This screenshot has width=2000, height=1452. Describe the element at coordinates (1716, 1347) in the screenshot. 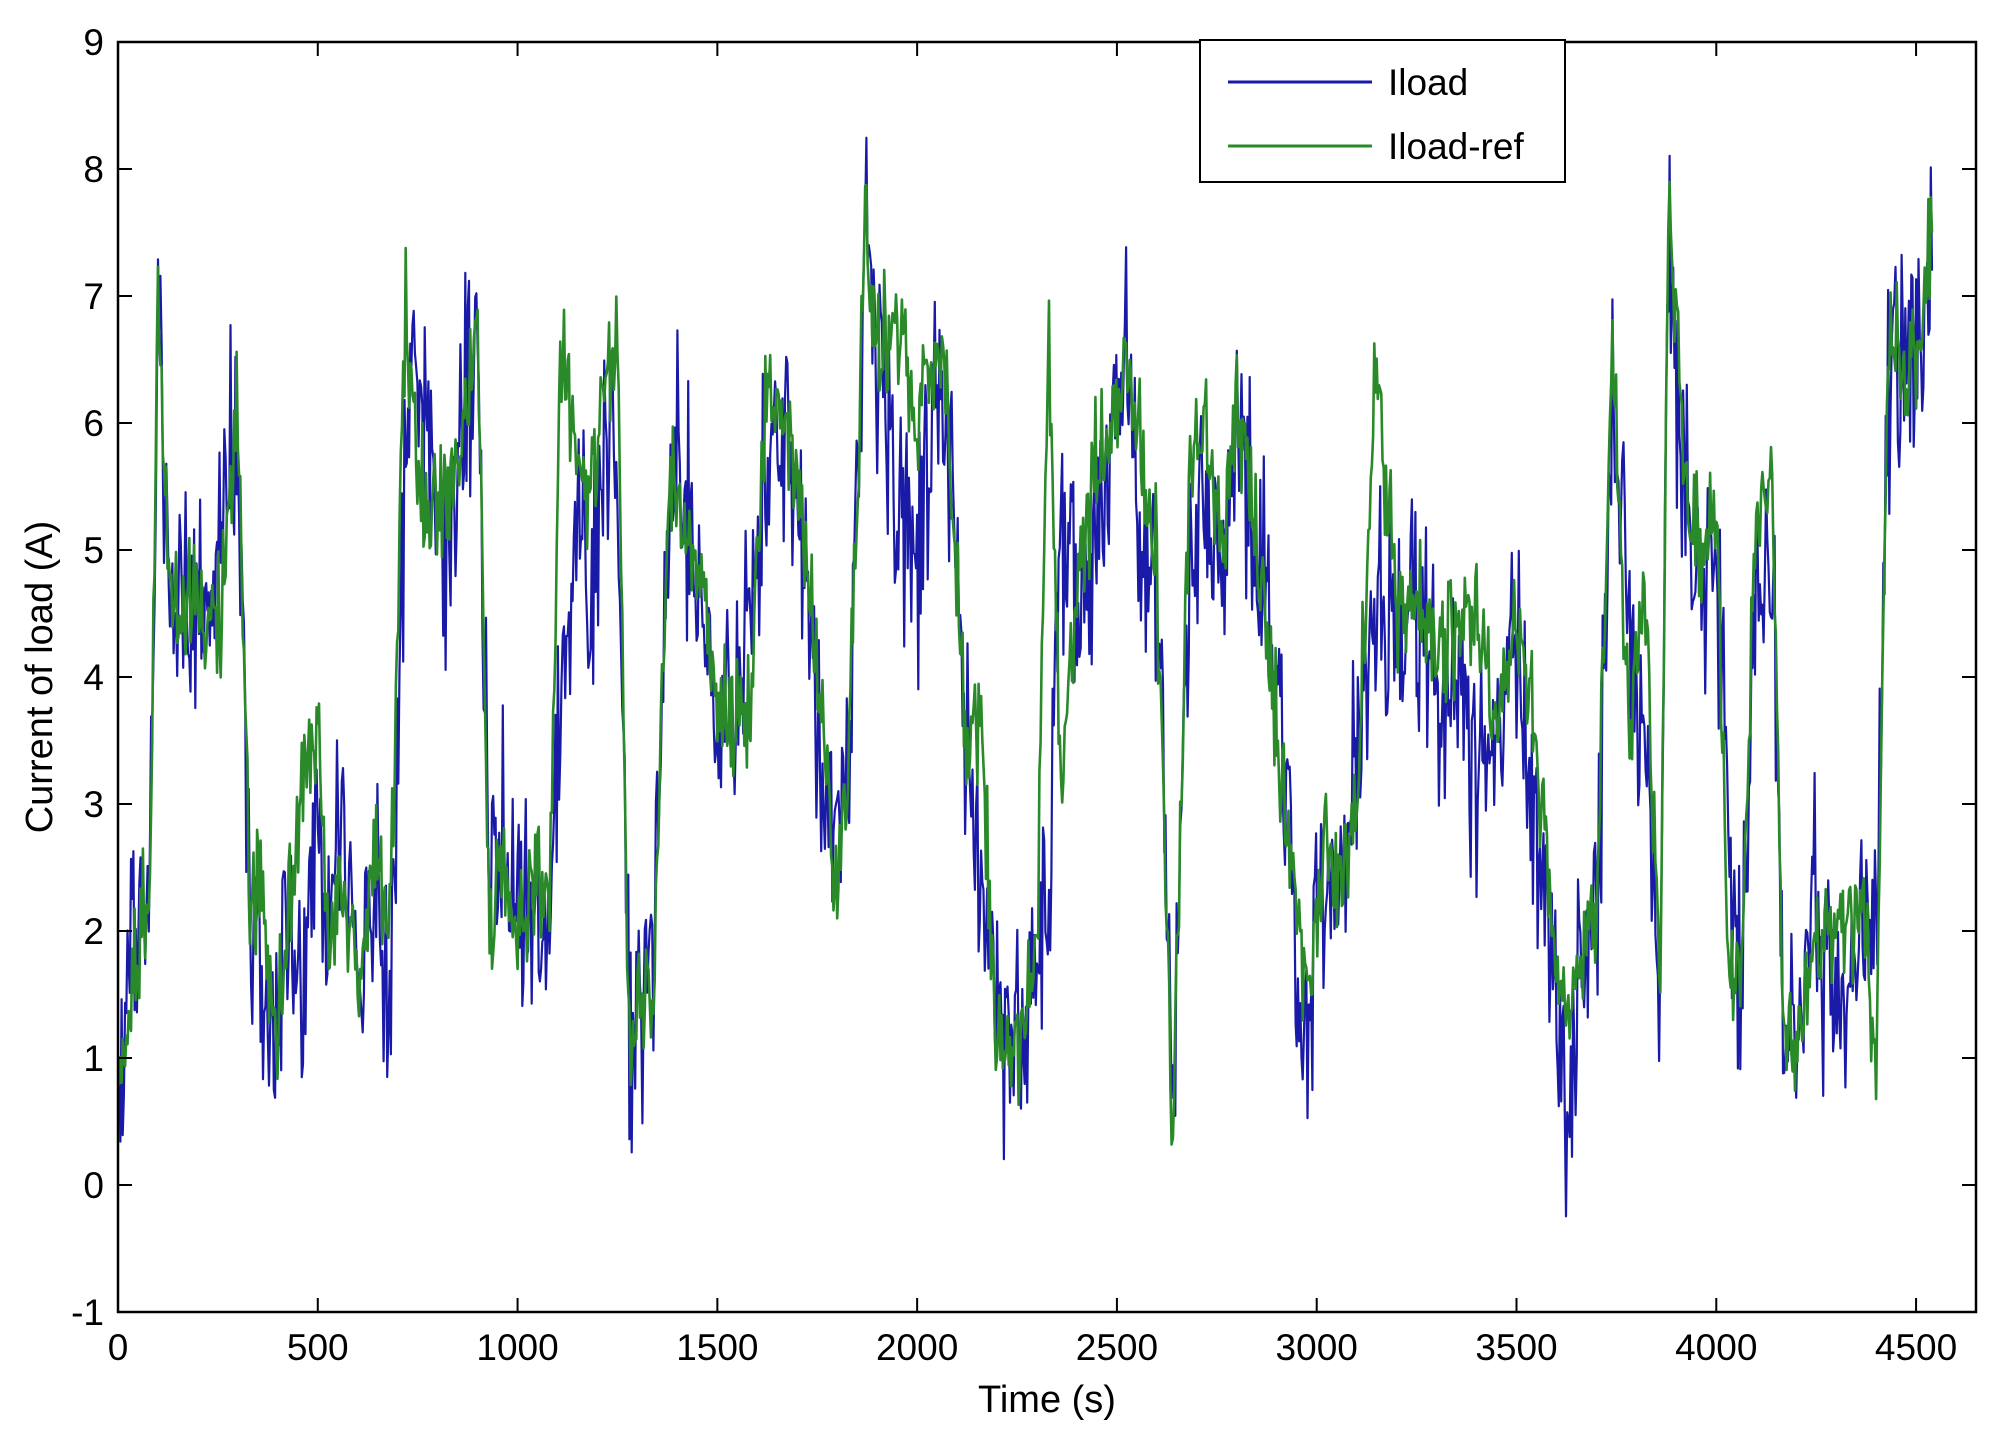

I see `x-tick-label: 4000` at that location.